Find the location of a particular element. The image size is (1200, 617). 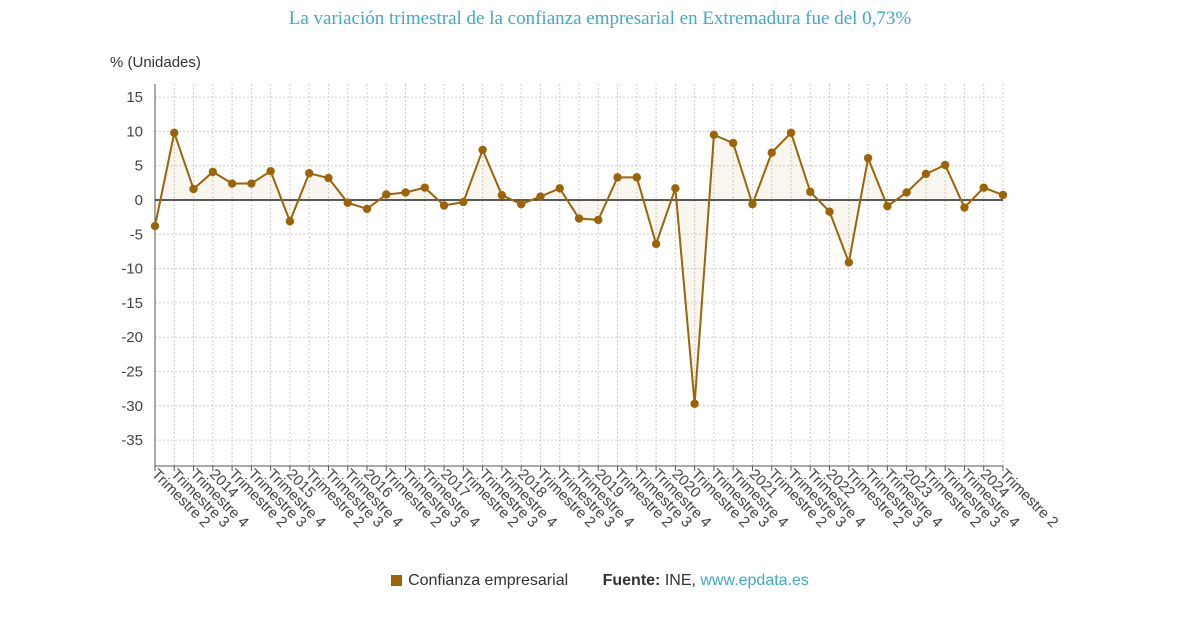

y-tick-label: -15 is located at coordinates (132, 303).